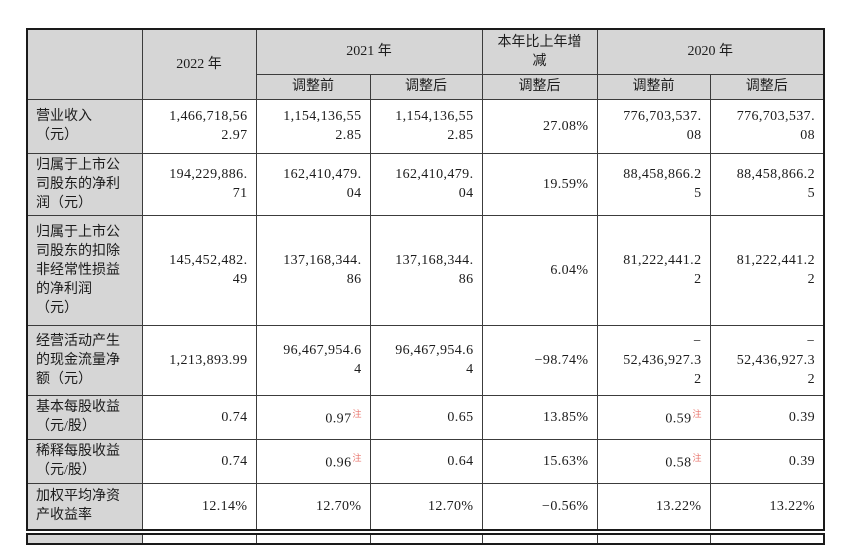 Image resolution: width=849 pixels, height=545 pixels. Describe the element at coordinates (539, 126) in the screenshot. I see `cell-revenue-change: 27.08%` at that location.